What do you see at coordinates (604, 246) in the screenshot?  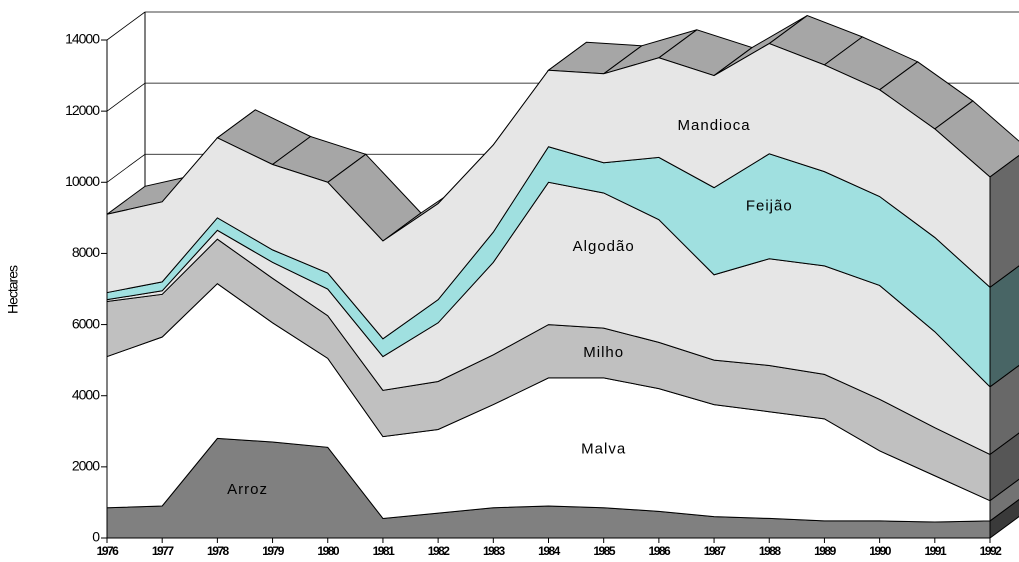 I see `series-label: Algodão` at bounding box center [604, 246].